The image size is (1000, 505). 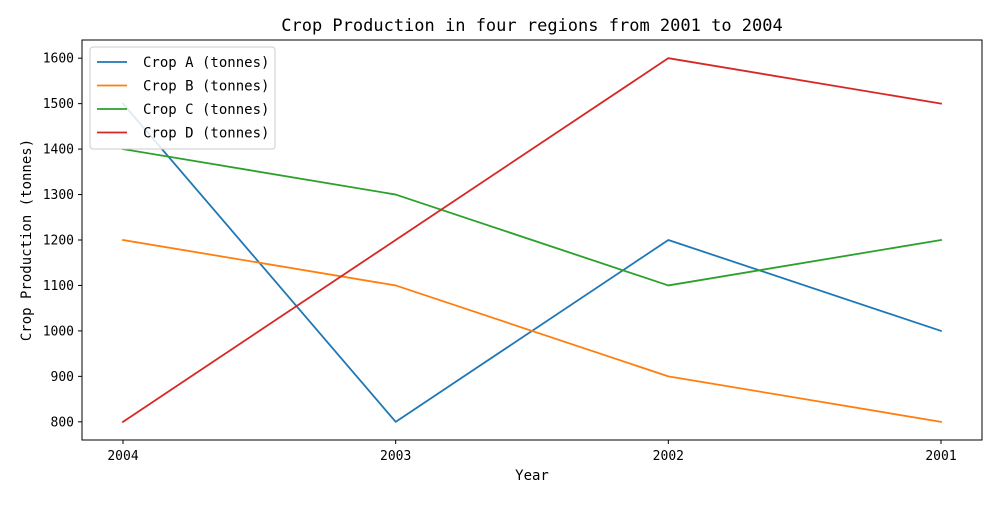 What do you see at coordinates (62, 377) in the screenshot?
I see `y-tick-label: 900` at bounding box center [62, 377].